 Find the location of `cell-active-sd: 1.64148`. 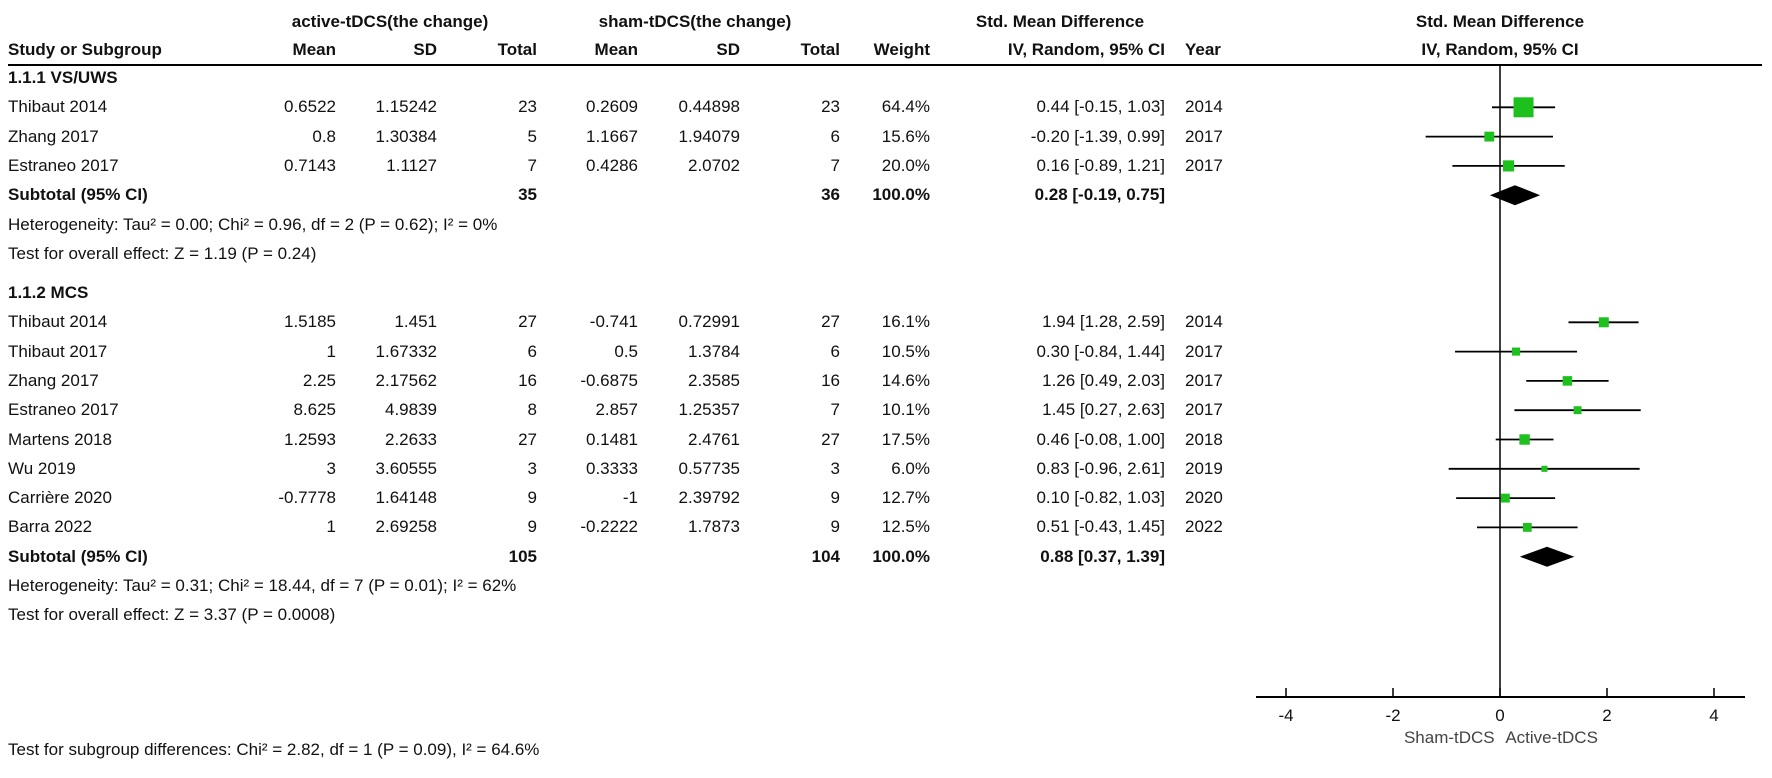

cell-active-sd: 1.64148 is located at coordinates (406, 498).